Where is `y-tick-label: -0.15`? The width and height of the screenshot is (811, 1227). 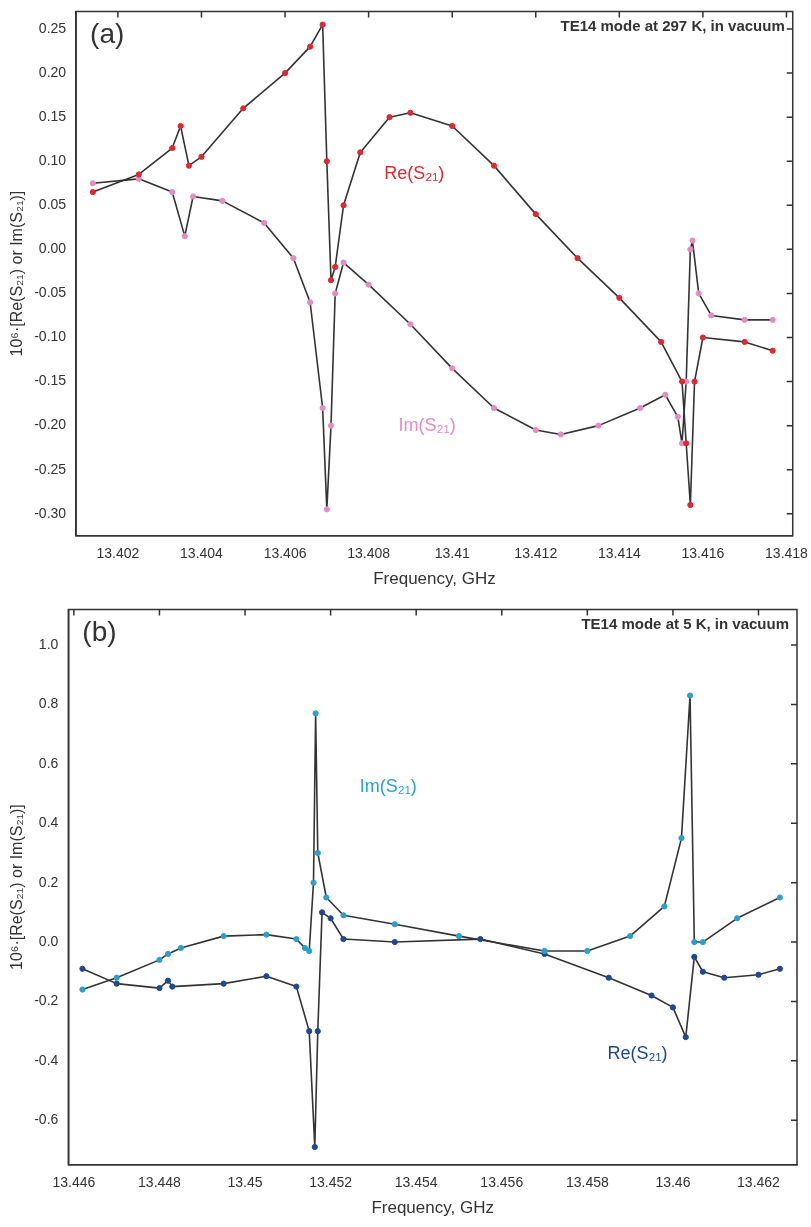
y-tick-label: -0.15 is located at coordinates (50, 380).